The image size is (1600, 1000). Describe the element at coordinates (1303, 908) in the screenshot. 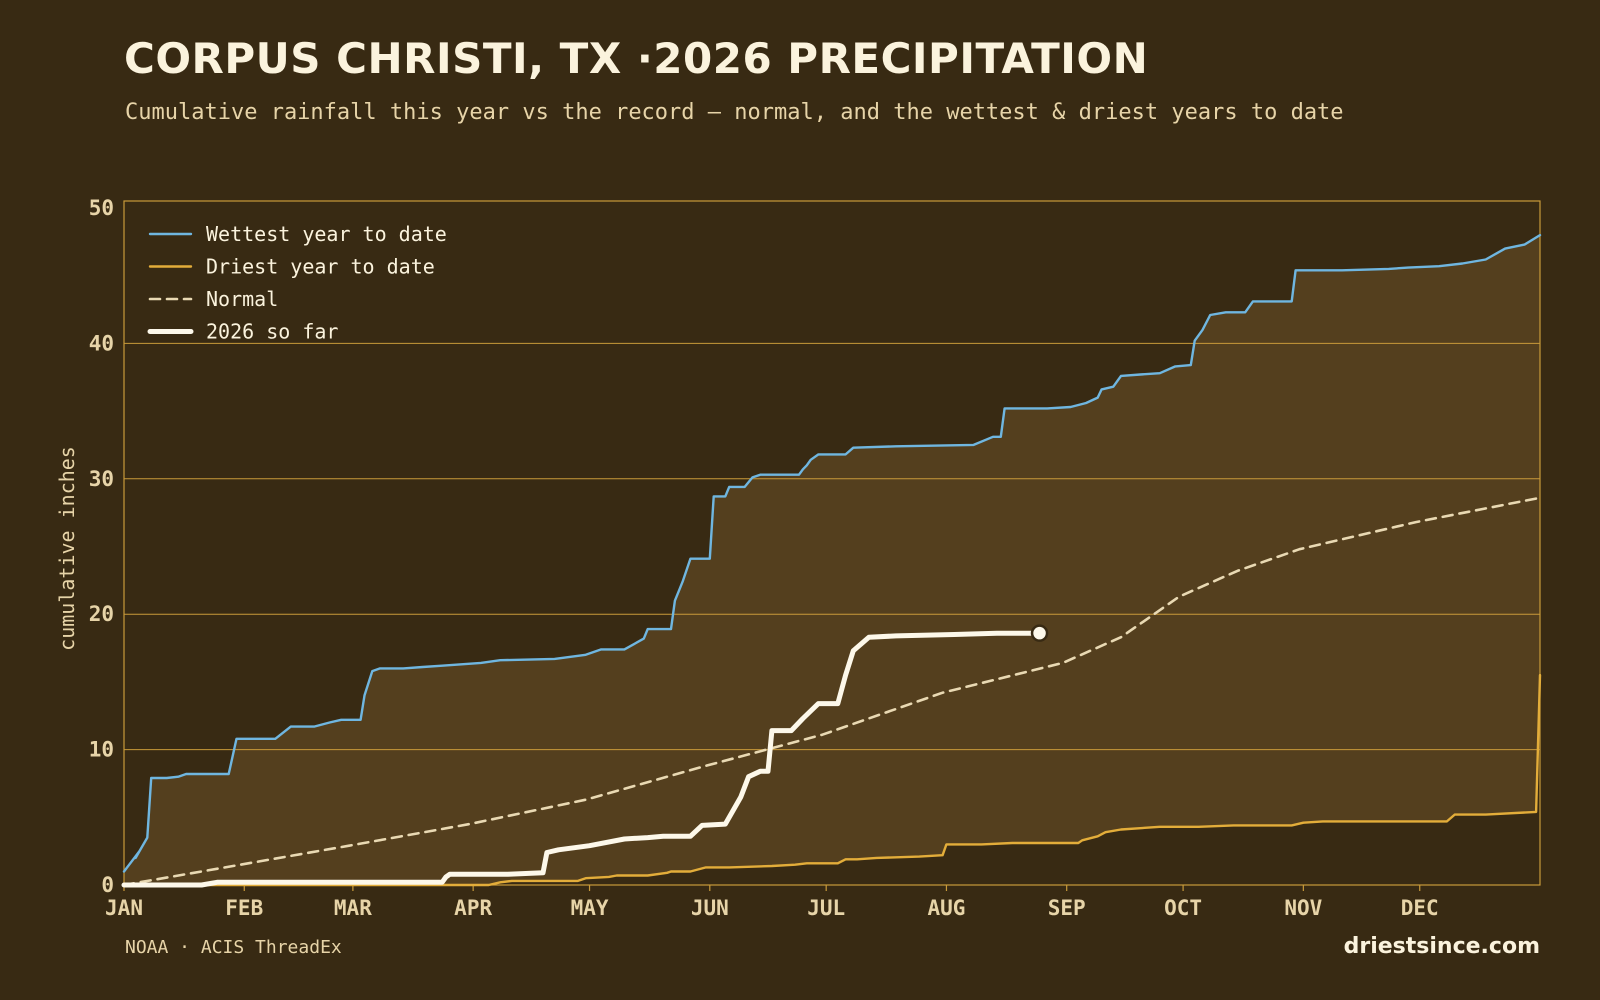

I see `x-tick-label: NOV` at that location.